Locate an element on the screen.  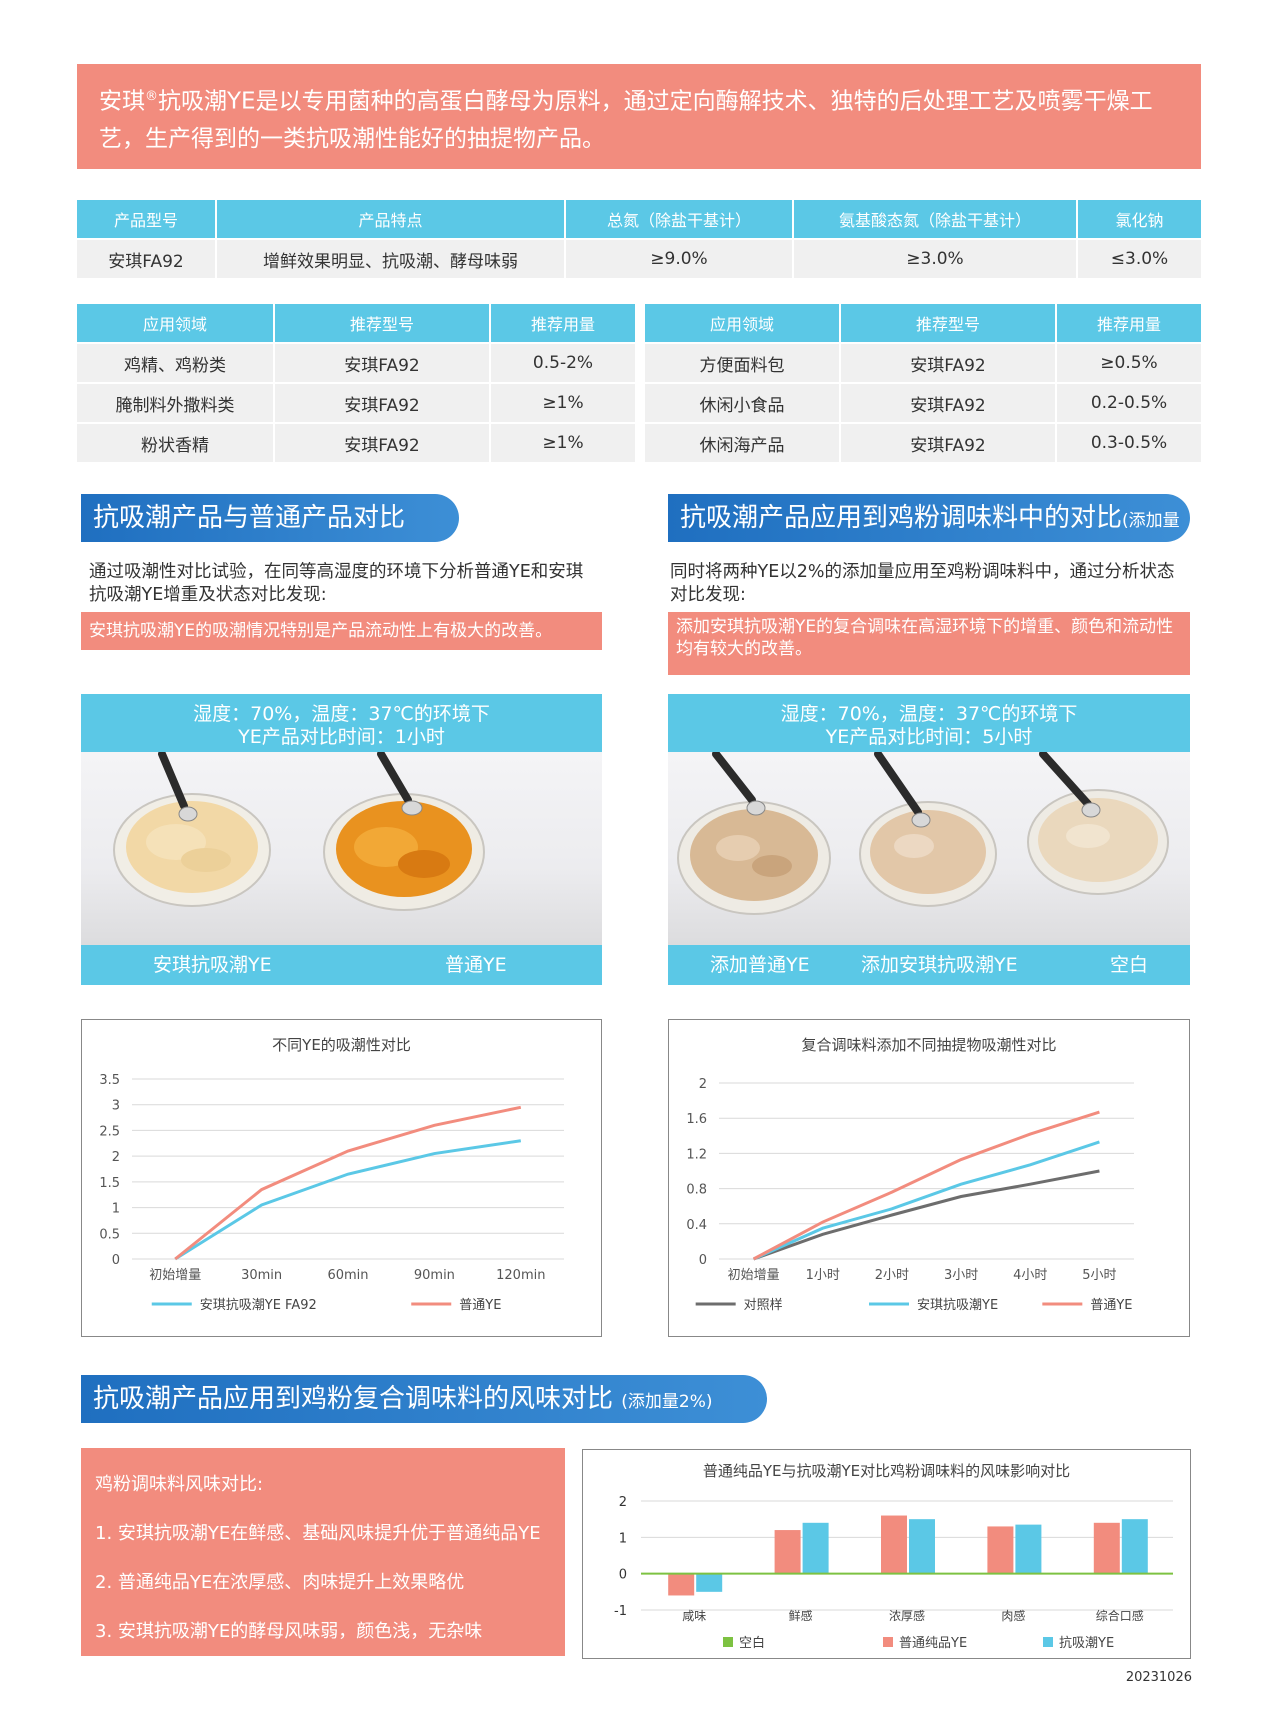
legend-label: 安琪抗吸潮YE is located at coordinates (957, 1305).